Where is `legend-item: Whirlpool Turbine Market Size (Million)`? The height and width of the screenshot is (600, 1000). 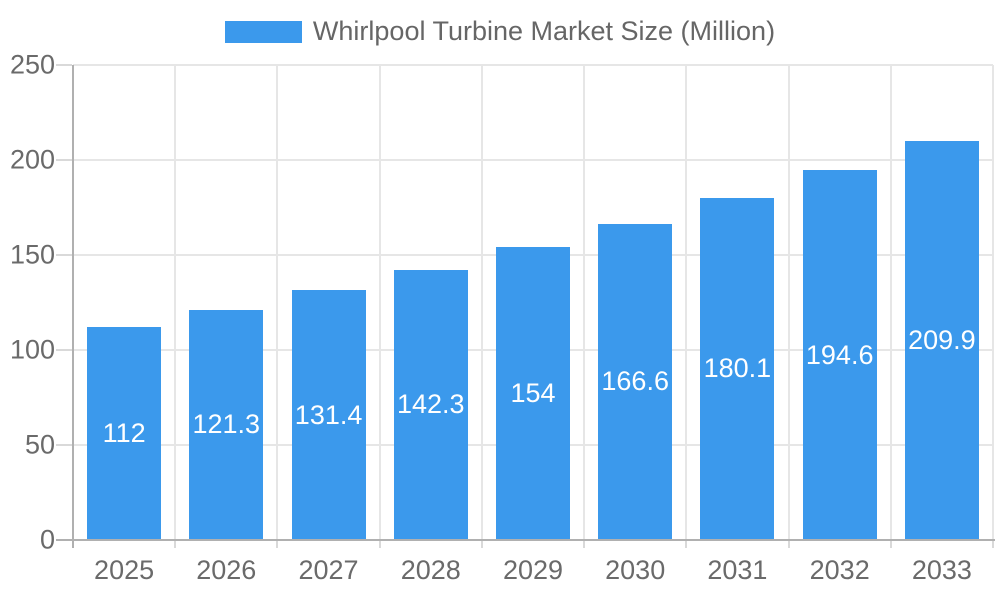
legend-item: Whirlpool Turbine Market Size (Million) is located at coordinates (500, 31).